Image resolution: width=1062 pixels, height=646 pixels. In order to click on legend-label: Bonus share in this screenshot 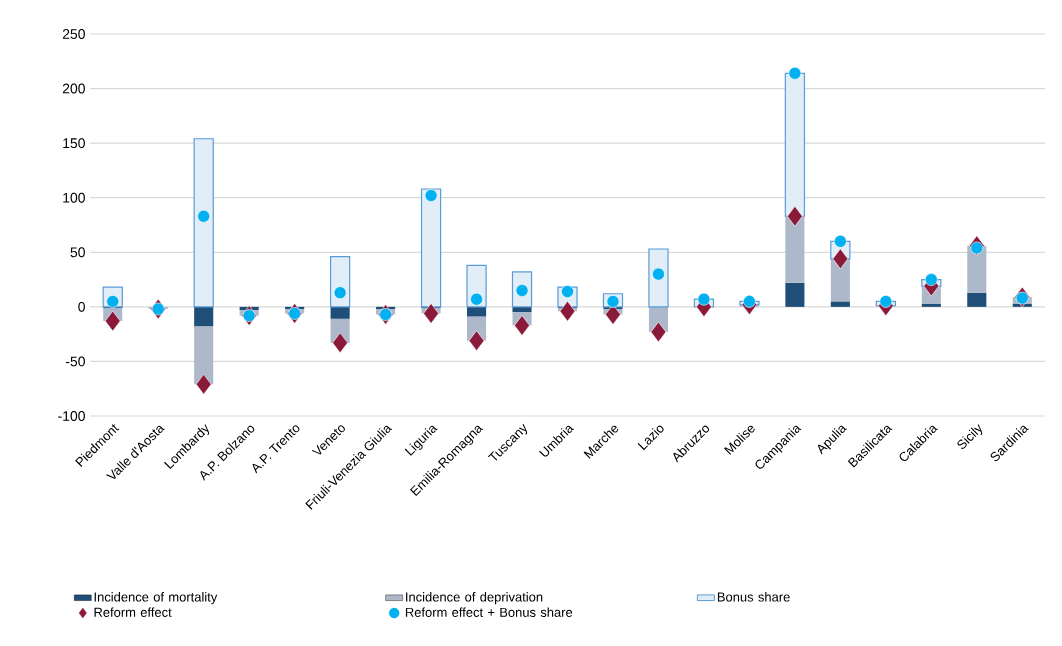, I will do `click(753, 597)`.